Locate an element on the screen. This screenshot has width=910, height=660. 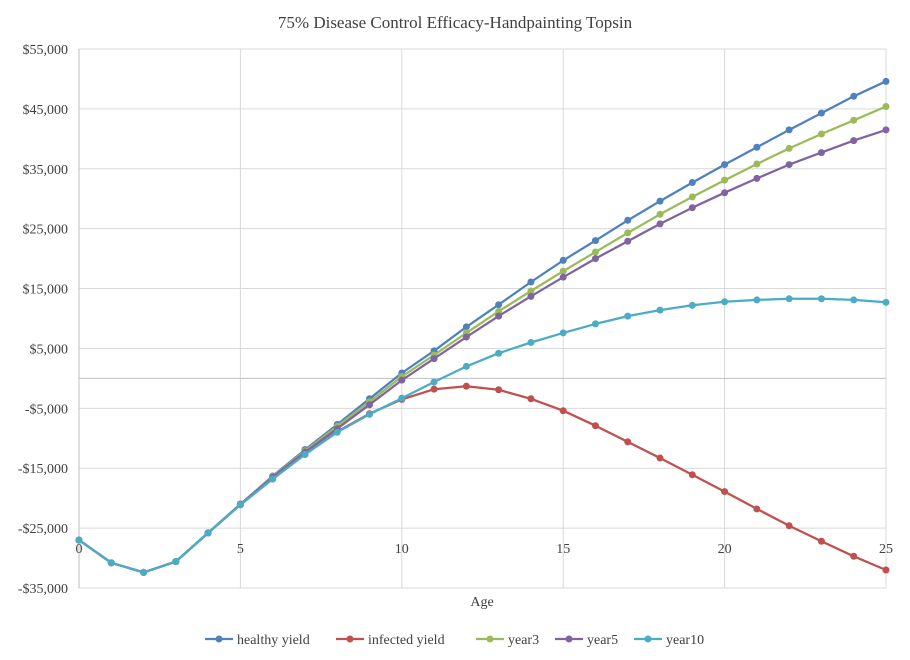
legend-item-healthy-yield: healthy yield is located at coordinates (257, 640).